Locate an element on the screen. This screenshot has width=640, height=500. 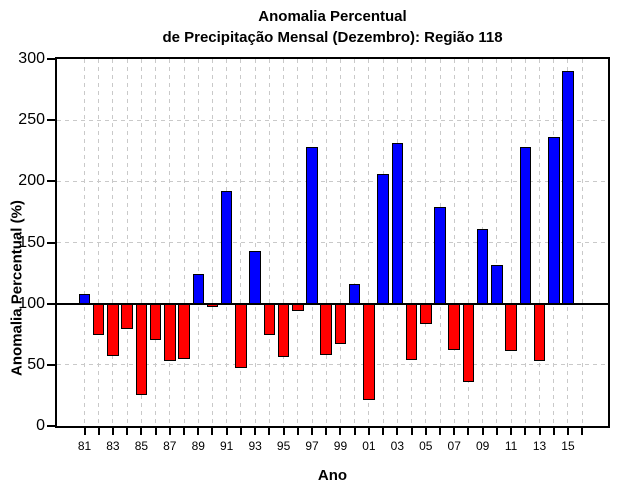
bar-1990 is located at coordinates (212, 305).